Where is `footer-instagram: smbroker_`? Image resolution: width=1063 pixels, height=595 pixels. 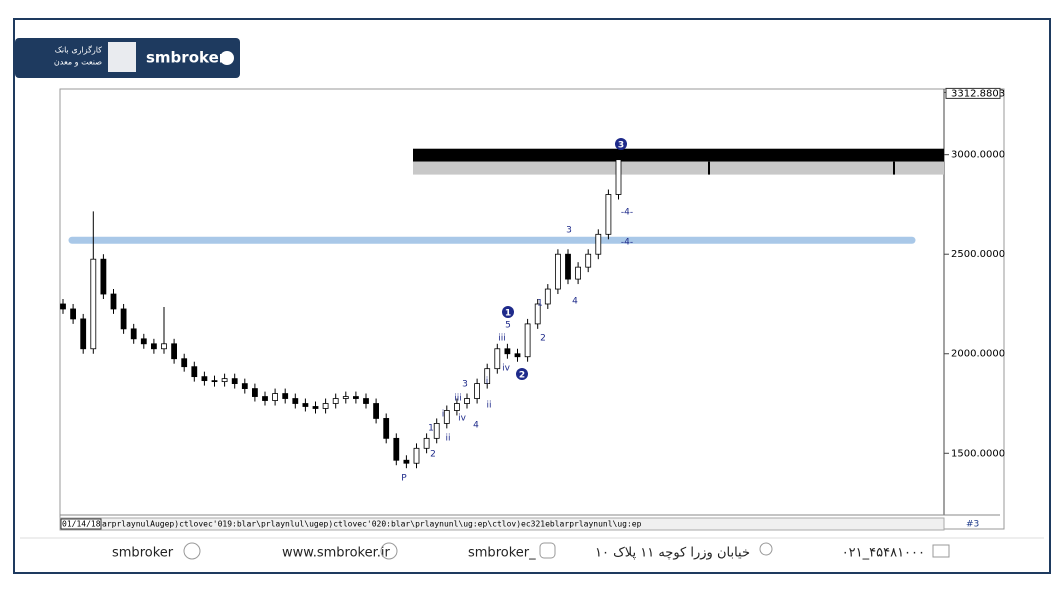
footer-instagram: smbroker_ is located at coordinates (502, 553).